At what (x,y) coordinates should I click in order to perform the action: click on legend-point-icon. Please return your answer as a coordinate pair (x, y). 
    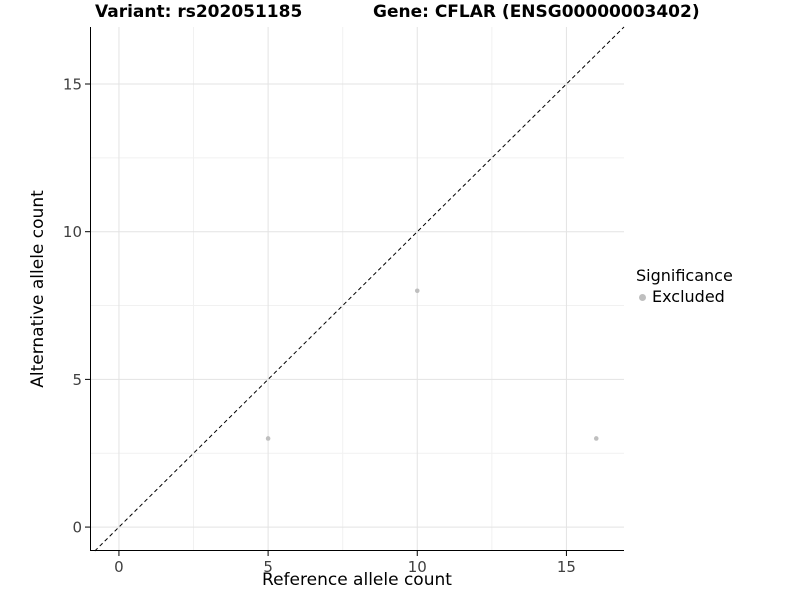
    Looking at the image, I should click on (642, 297).